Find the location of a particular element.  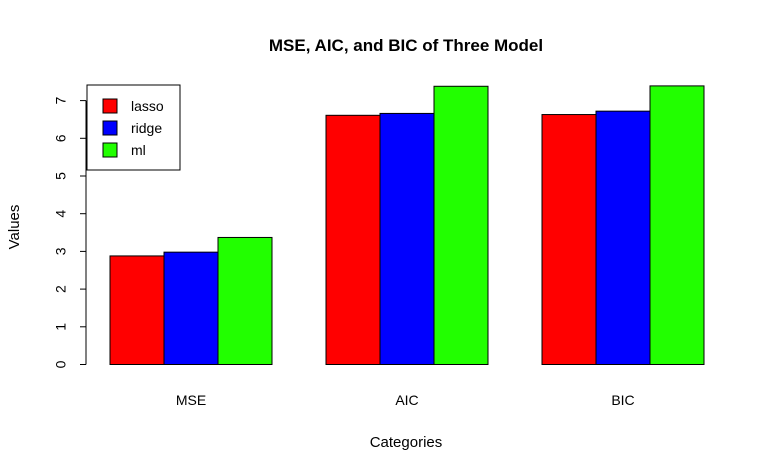

bar-ml-aic is located at coordinates (461, 225).